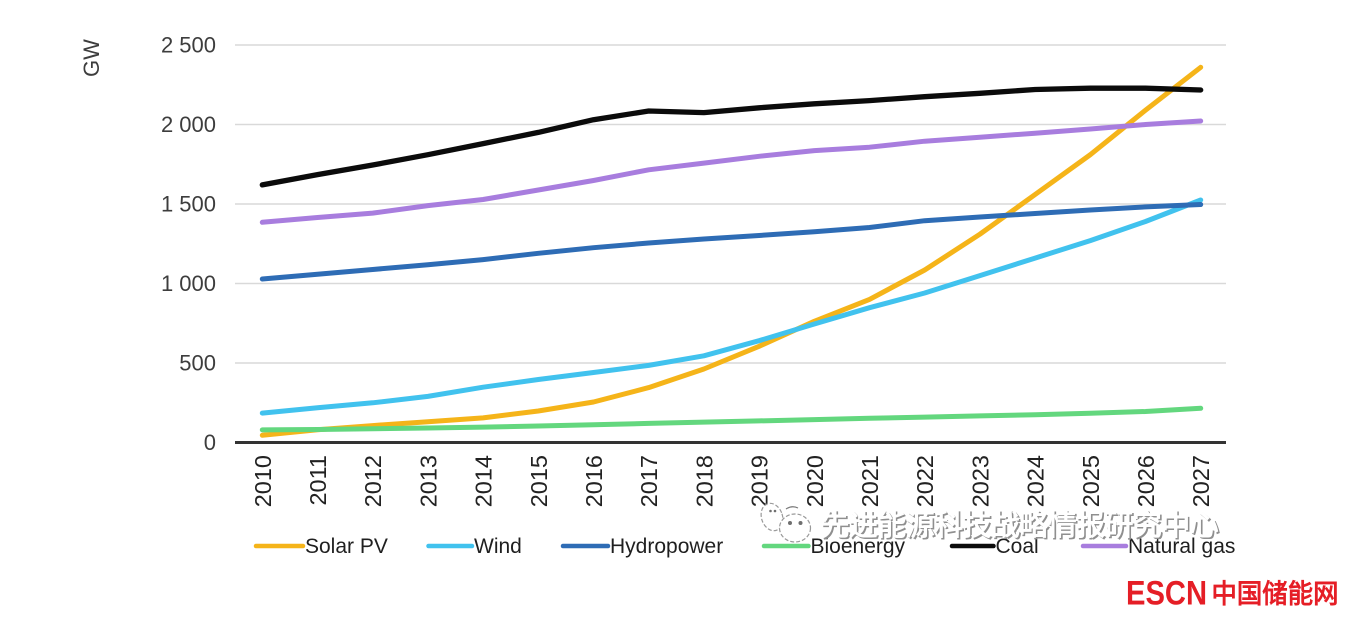 This screenshot has height=622, width=1363. Describe the element at coordinates (188, 283) in the screenshot. I see `svg-text: 1 000` at that location.